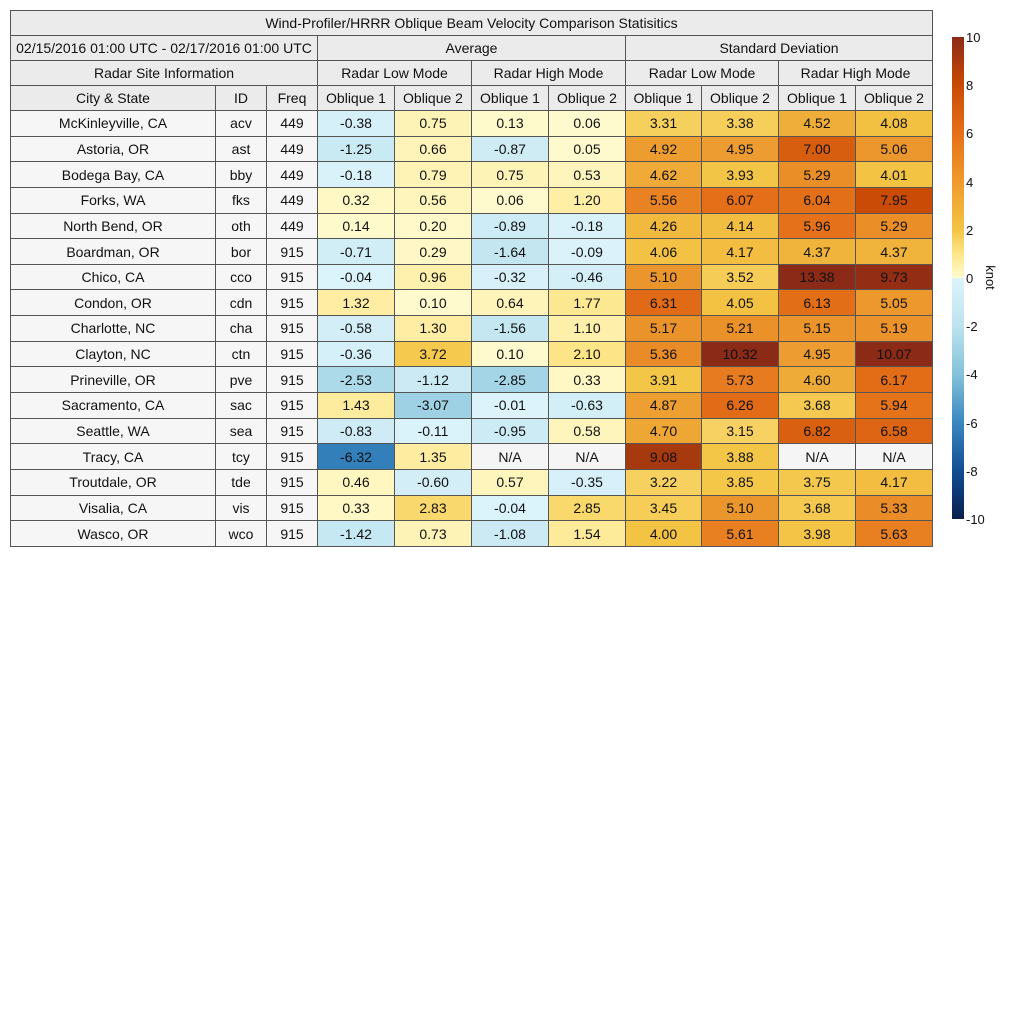  I want to click on heatmap-cell: 5.10, so click(740, 508).